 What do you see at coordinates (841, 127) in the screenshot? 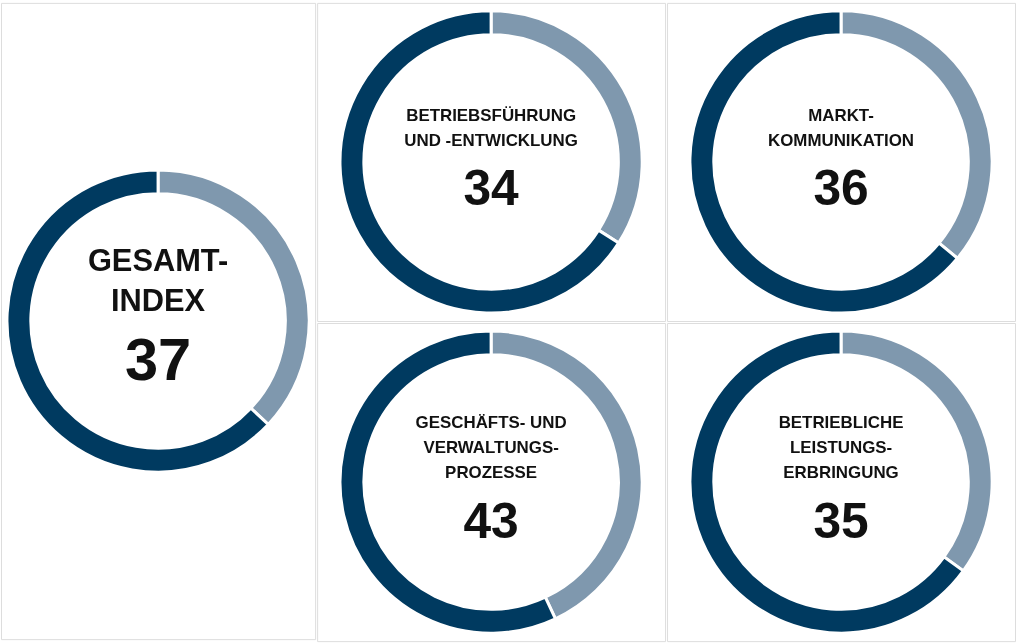
I see `text: MARKT- KOMMUNIKATION` at bounding box center [841, 127].